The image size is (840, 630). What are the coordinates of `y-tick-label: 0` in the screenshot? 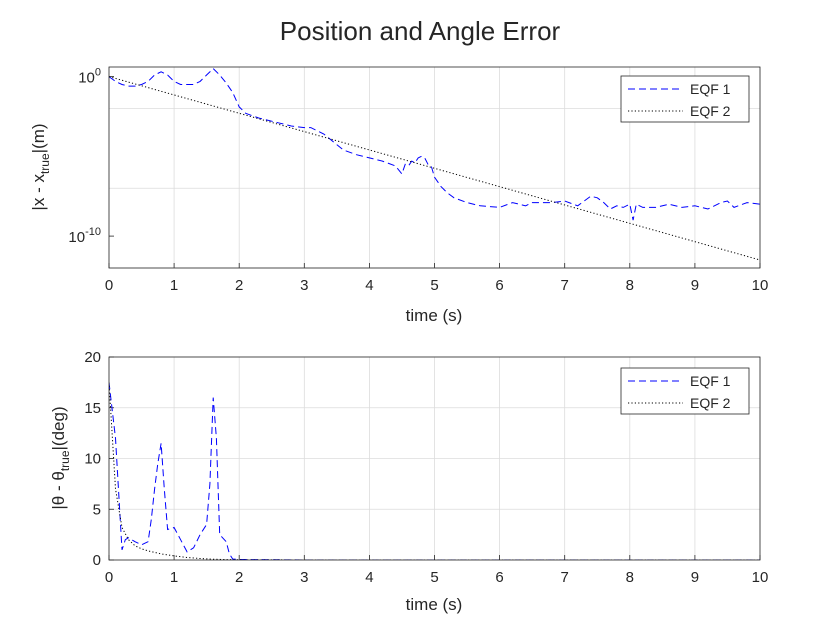 It's located at (97, 560).